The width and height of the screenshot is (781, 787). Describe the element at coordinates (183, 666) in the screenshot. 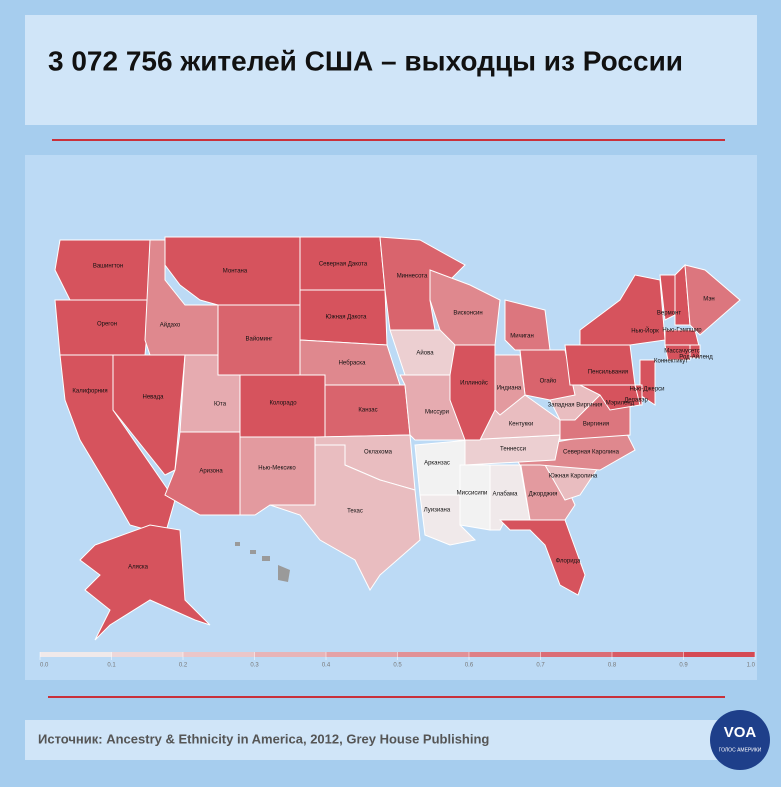

I see `legend-label: 0.2` at that location.